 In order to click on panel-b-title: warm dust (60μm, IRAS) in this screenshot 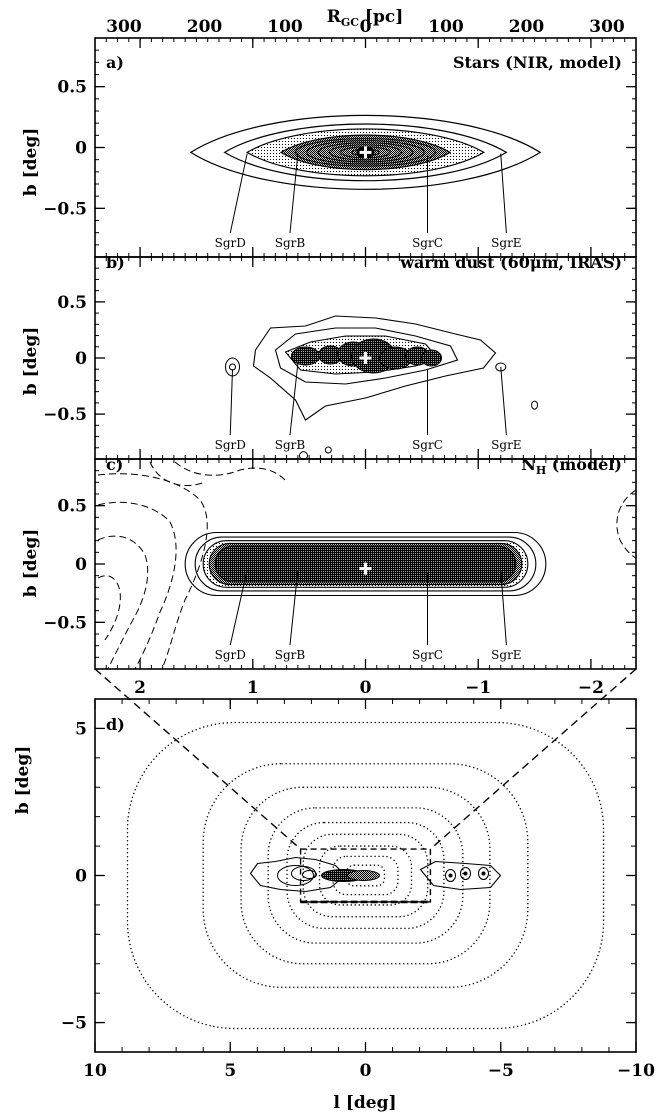, I will do `click(510, 262)`.